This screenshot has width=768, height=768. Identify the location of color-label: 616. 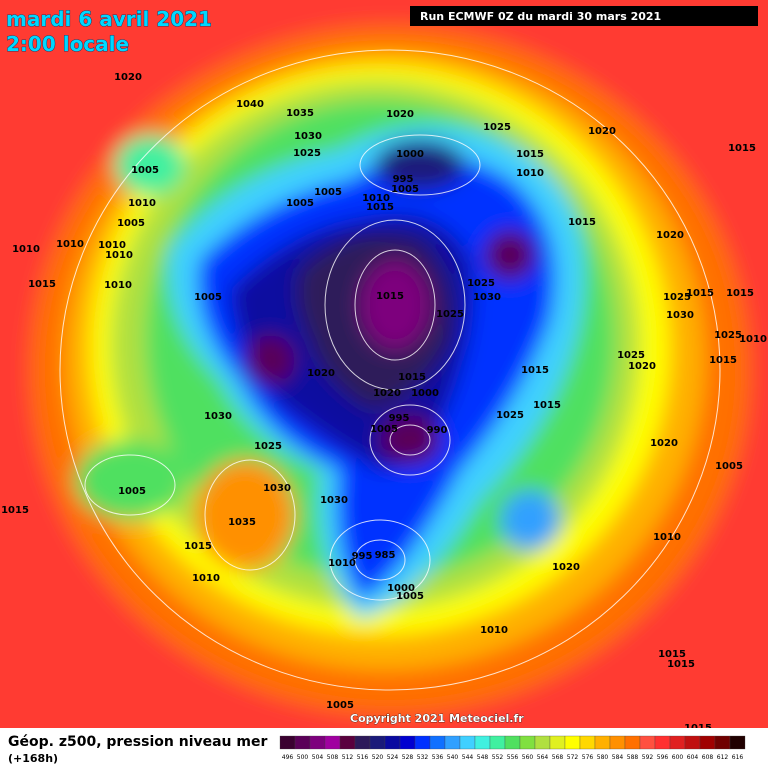
(738, 757).